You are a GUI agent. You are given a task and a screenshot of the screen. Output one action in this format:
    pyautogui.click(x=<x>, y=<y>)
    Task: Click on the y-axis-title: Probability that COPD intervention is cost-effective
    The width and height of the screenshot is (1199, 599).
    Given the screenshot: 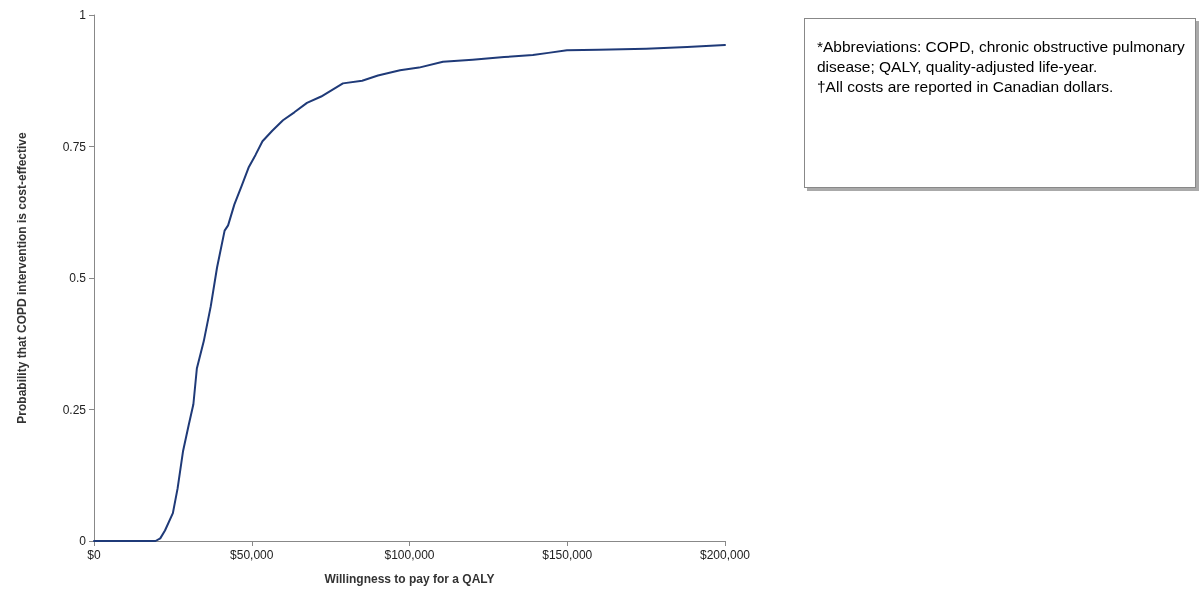 What is the action you would take?
    pyautogui.click(x=22, y=277)
    